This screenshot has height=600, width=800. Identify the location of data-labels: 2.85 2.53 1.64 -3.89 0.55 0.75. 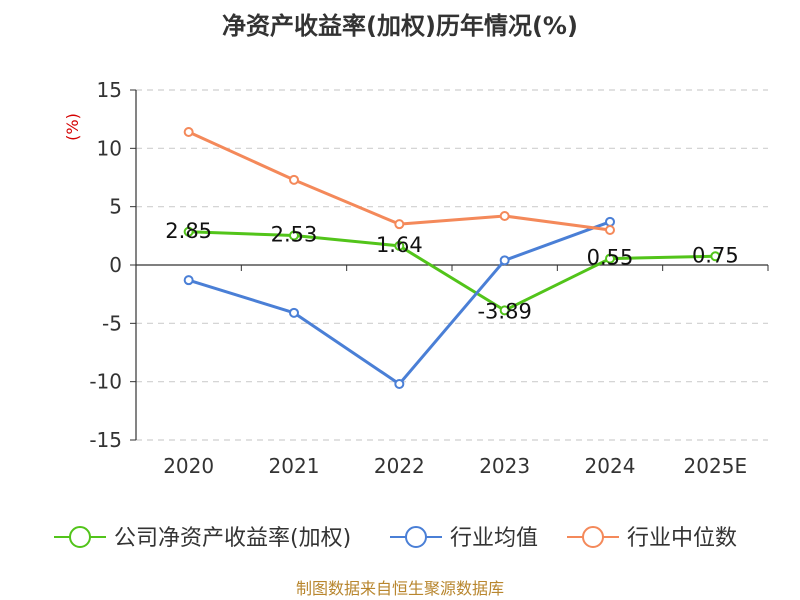
(451, 271).